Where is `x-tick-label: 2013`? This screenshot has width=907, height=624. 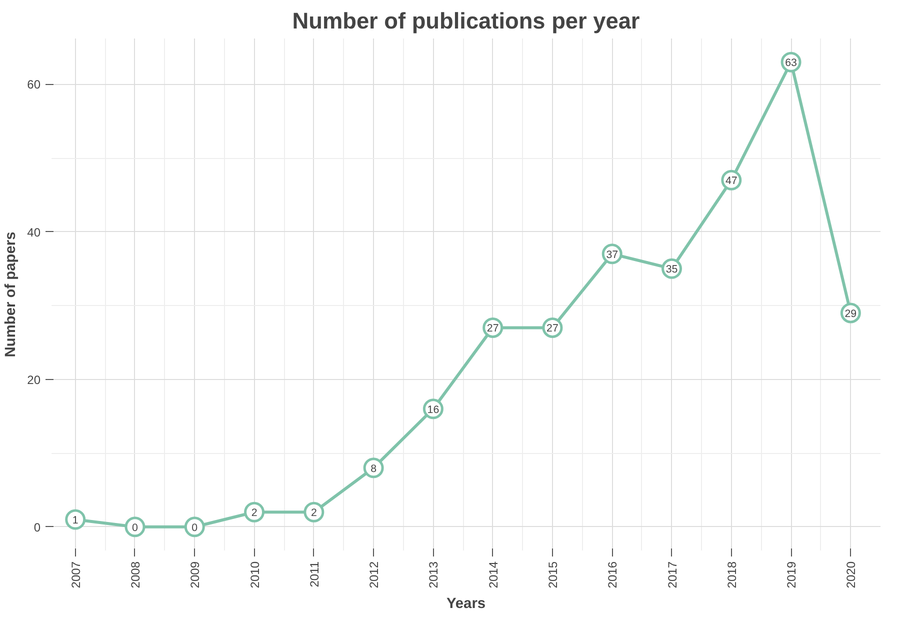
x-tick-label: 2013 is located at coordinates (433, 574).